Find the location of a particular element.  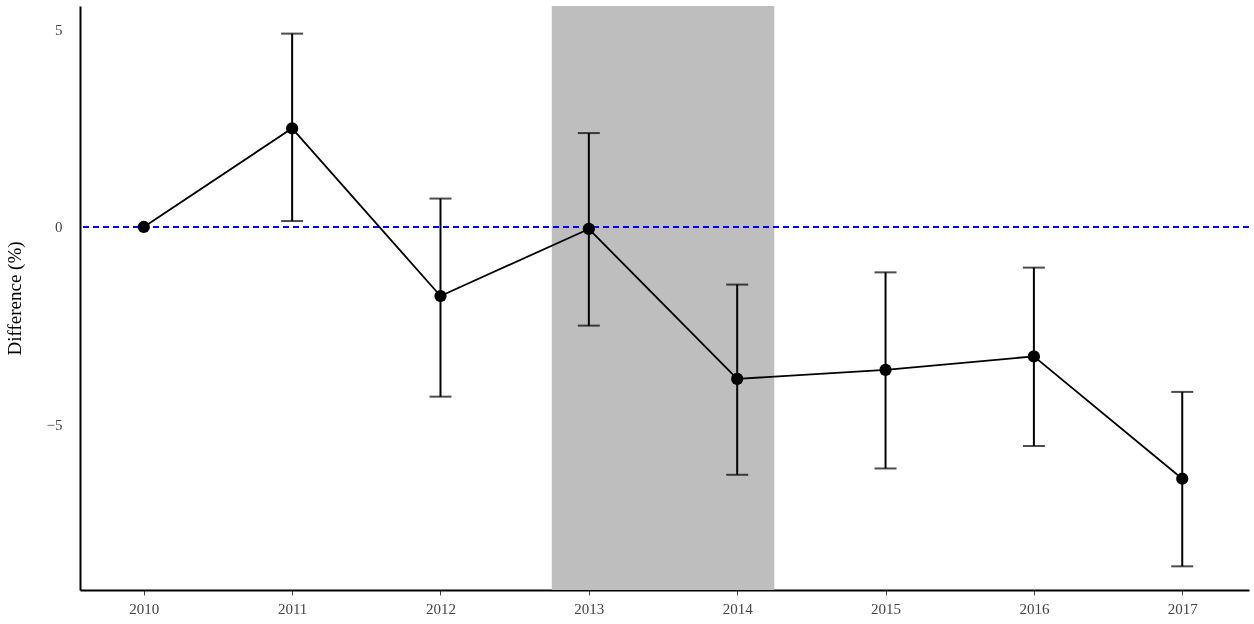

x-tick-label: 2017 is located at coordinates (1183, 608).